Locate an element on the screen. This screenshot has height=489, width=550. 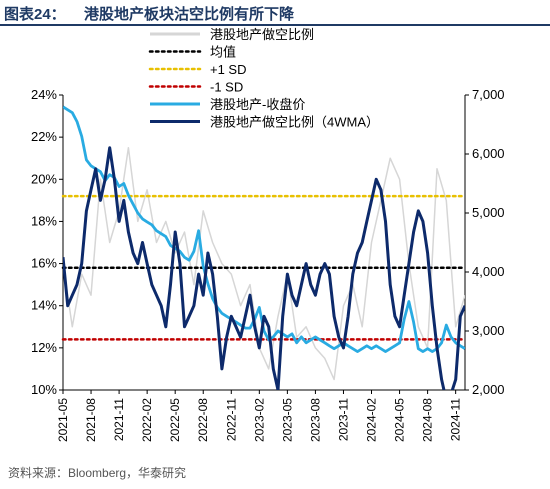
y-right-tick-label: 4,000 is located at coordinates (488, 271).